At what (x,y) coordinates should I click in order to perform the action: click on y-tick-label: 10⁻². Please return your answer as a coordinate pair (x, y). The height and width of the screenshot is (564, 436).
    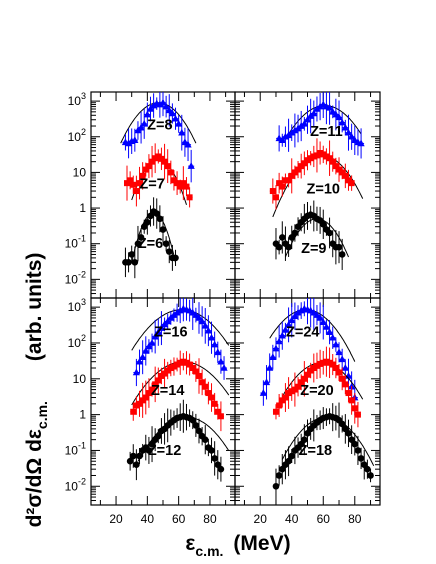
    Looking at the image, I should click on (75, 484).